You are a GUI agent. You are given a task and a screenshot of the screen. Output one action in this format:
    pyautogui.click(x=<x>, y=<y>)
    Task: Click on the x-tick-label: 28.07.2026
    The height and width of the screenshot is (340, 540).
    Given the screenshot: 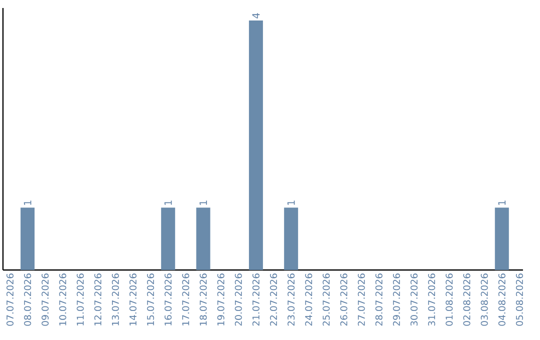 What is the action you would take?
    pyautogui.click(x=378, y=300)
    